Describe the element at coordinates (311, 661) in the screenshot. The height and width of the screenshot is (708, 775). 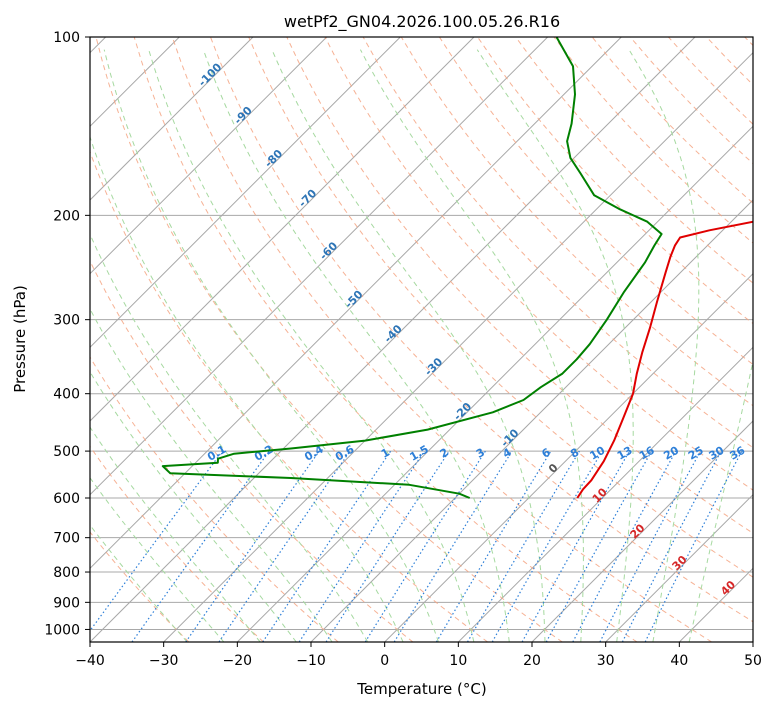
I see `x-tick-label: −10` at that location.